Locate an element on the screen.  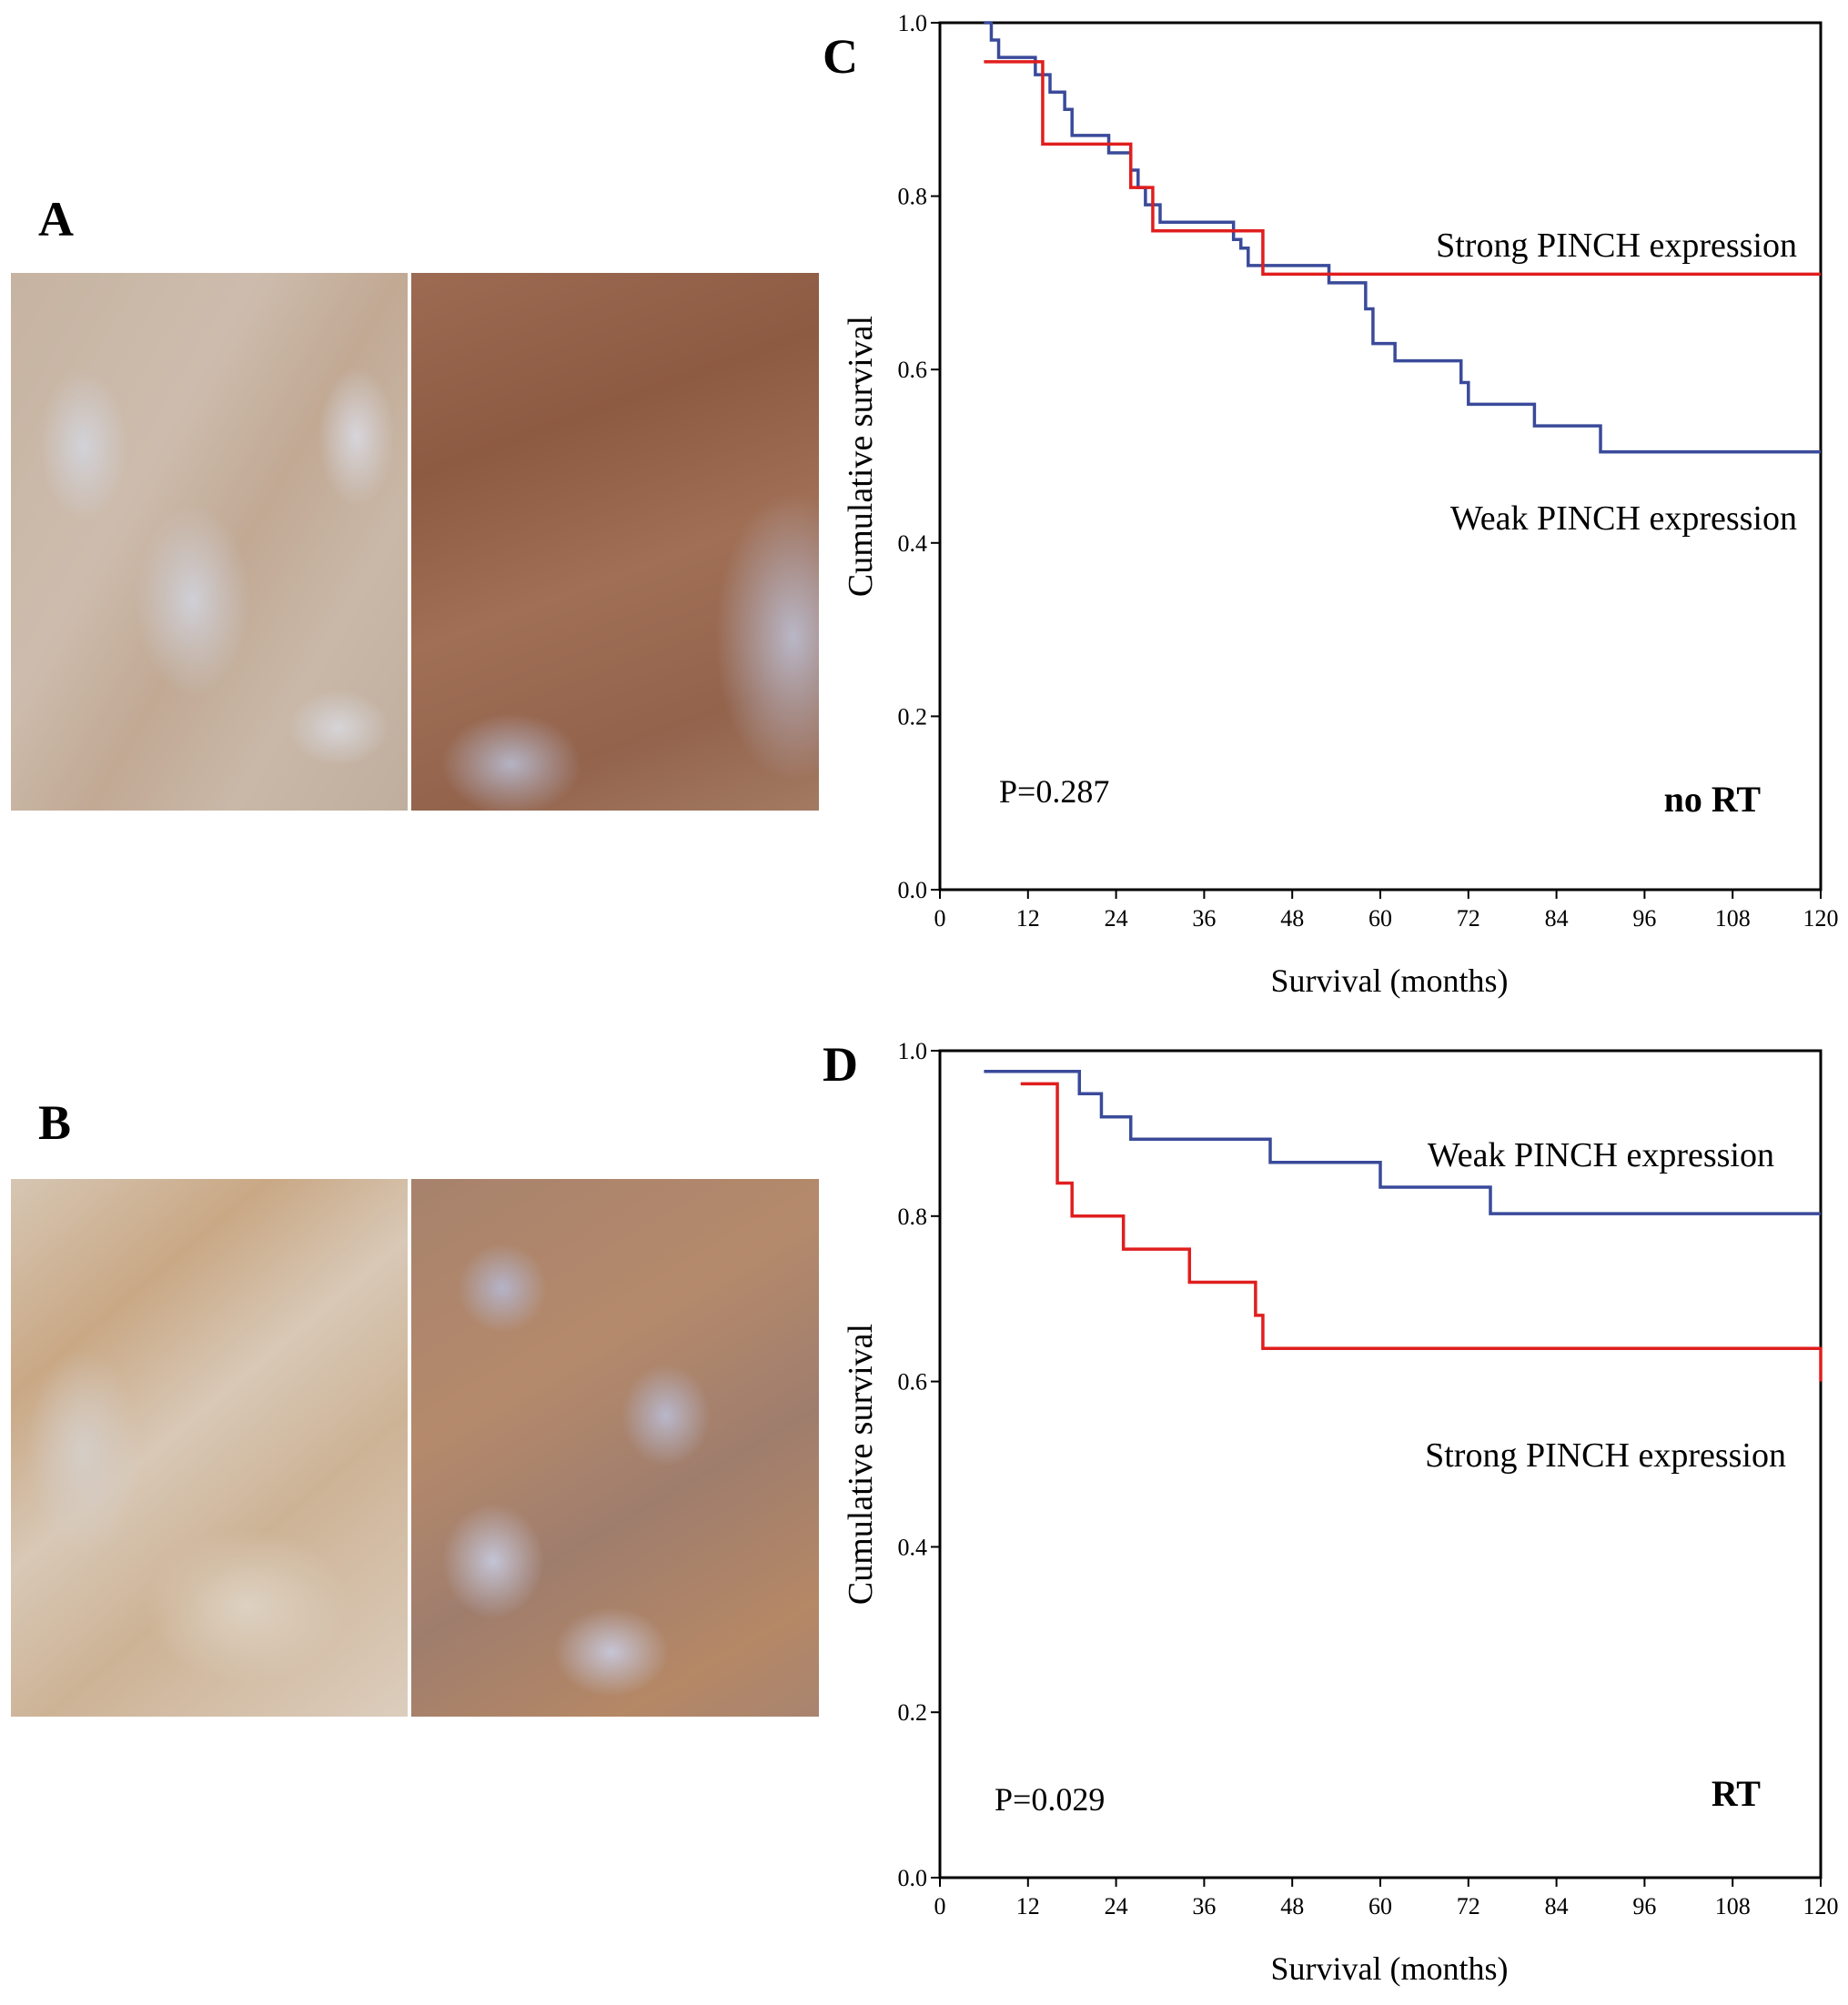
micrograph-b-strong-staining is located at coordinates (615, 1448).